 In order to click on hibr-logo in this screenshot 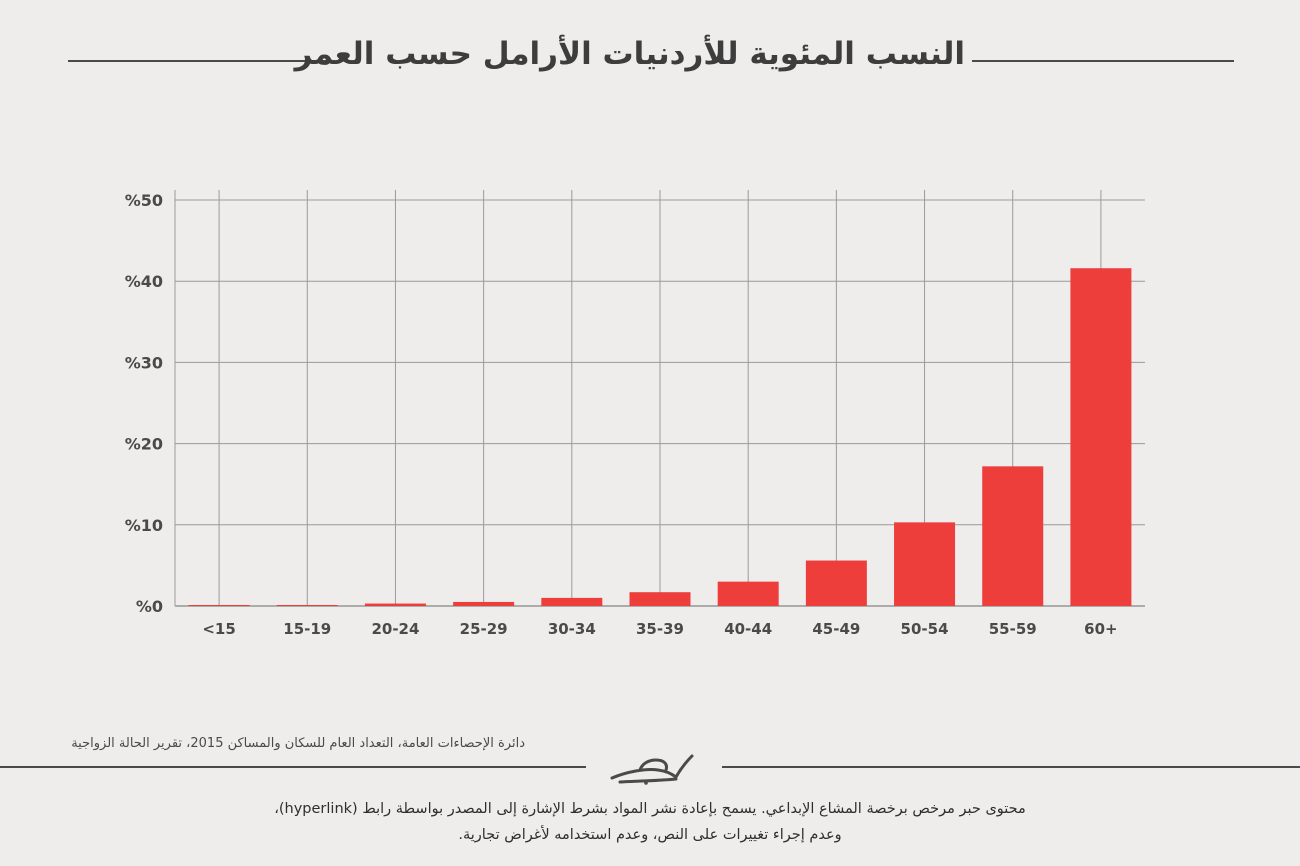, I will do `click(652, 769)`.